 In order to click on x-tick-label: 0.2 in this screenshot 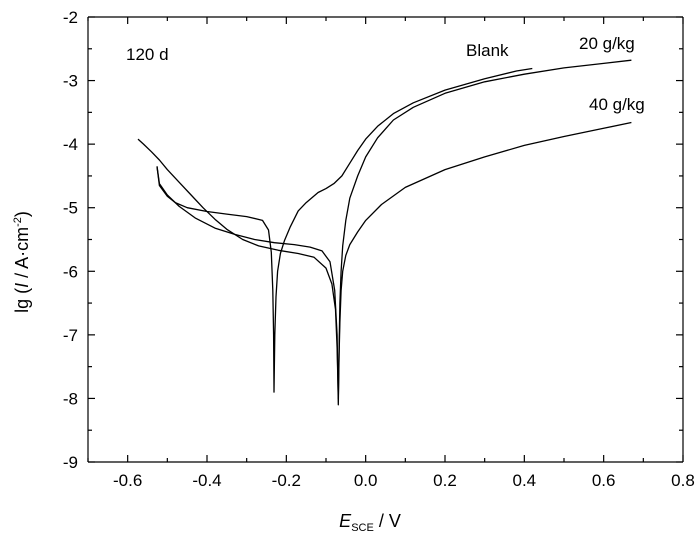, I will do `click(445, 480)`.